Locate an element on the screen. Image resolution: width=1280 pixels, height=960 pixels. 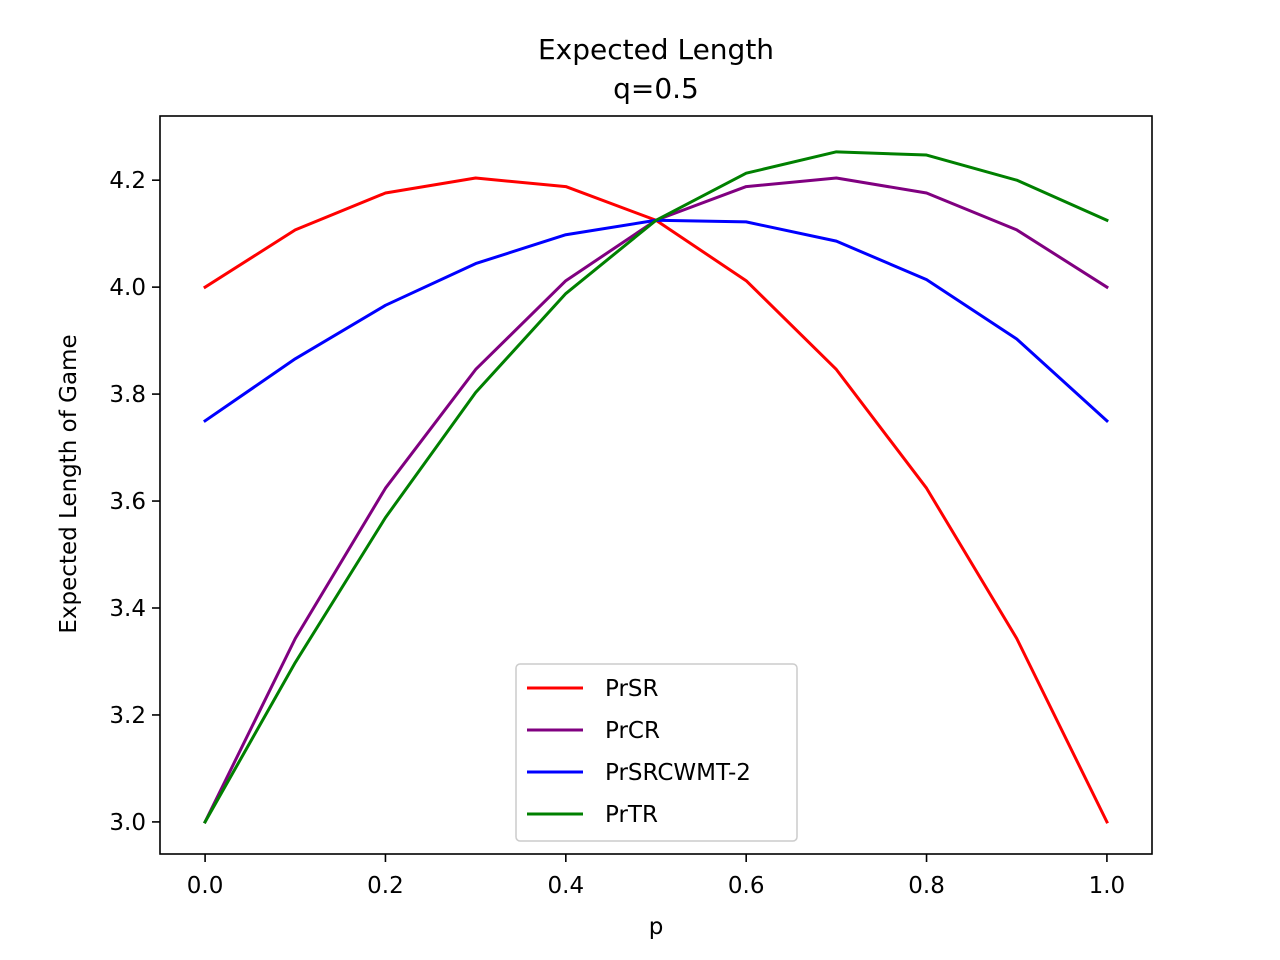
y-tick-label: 4.2 is located at coordinates (127, 181).